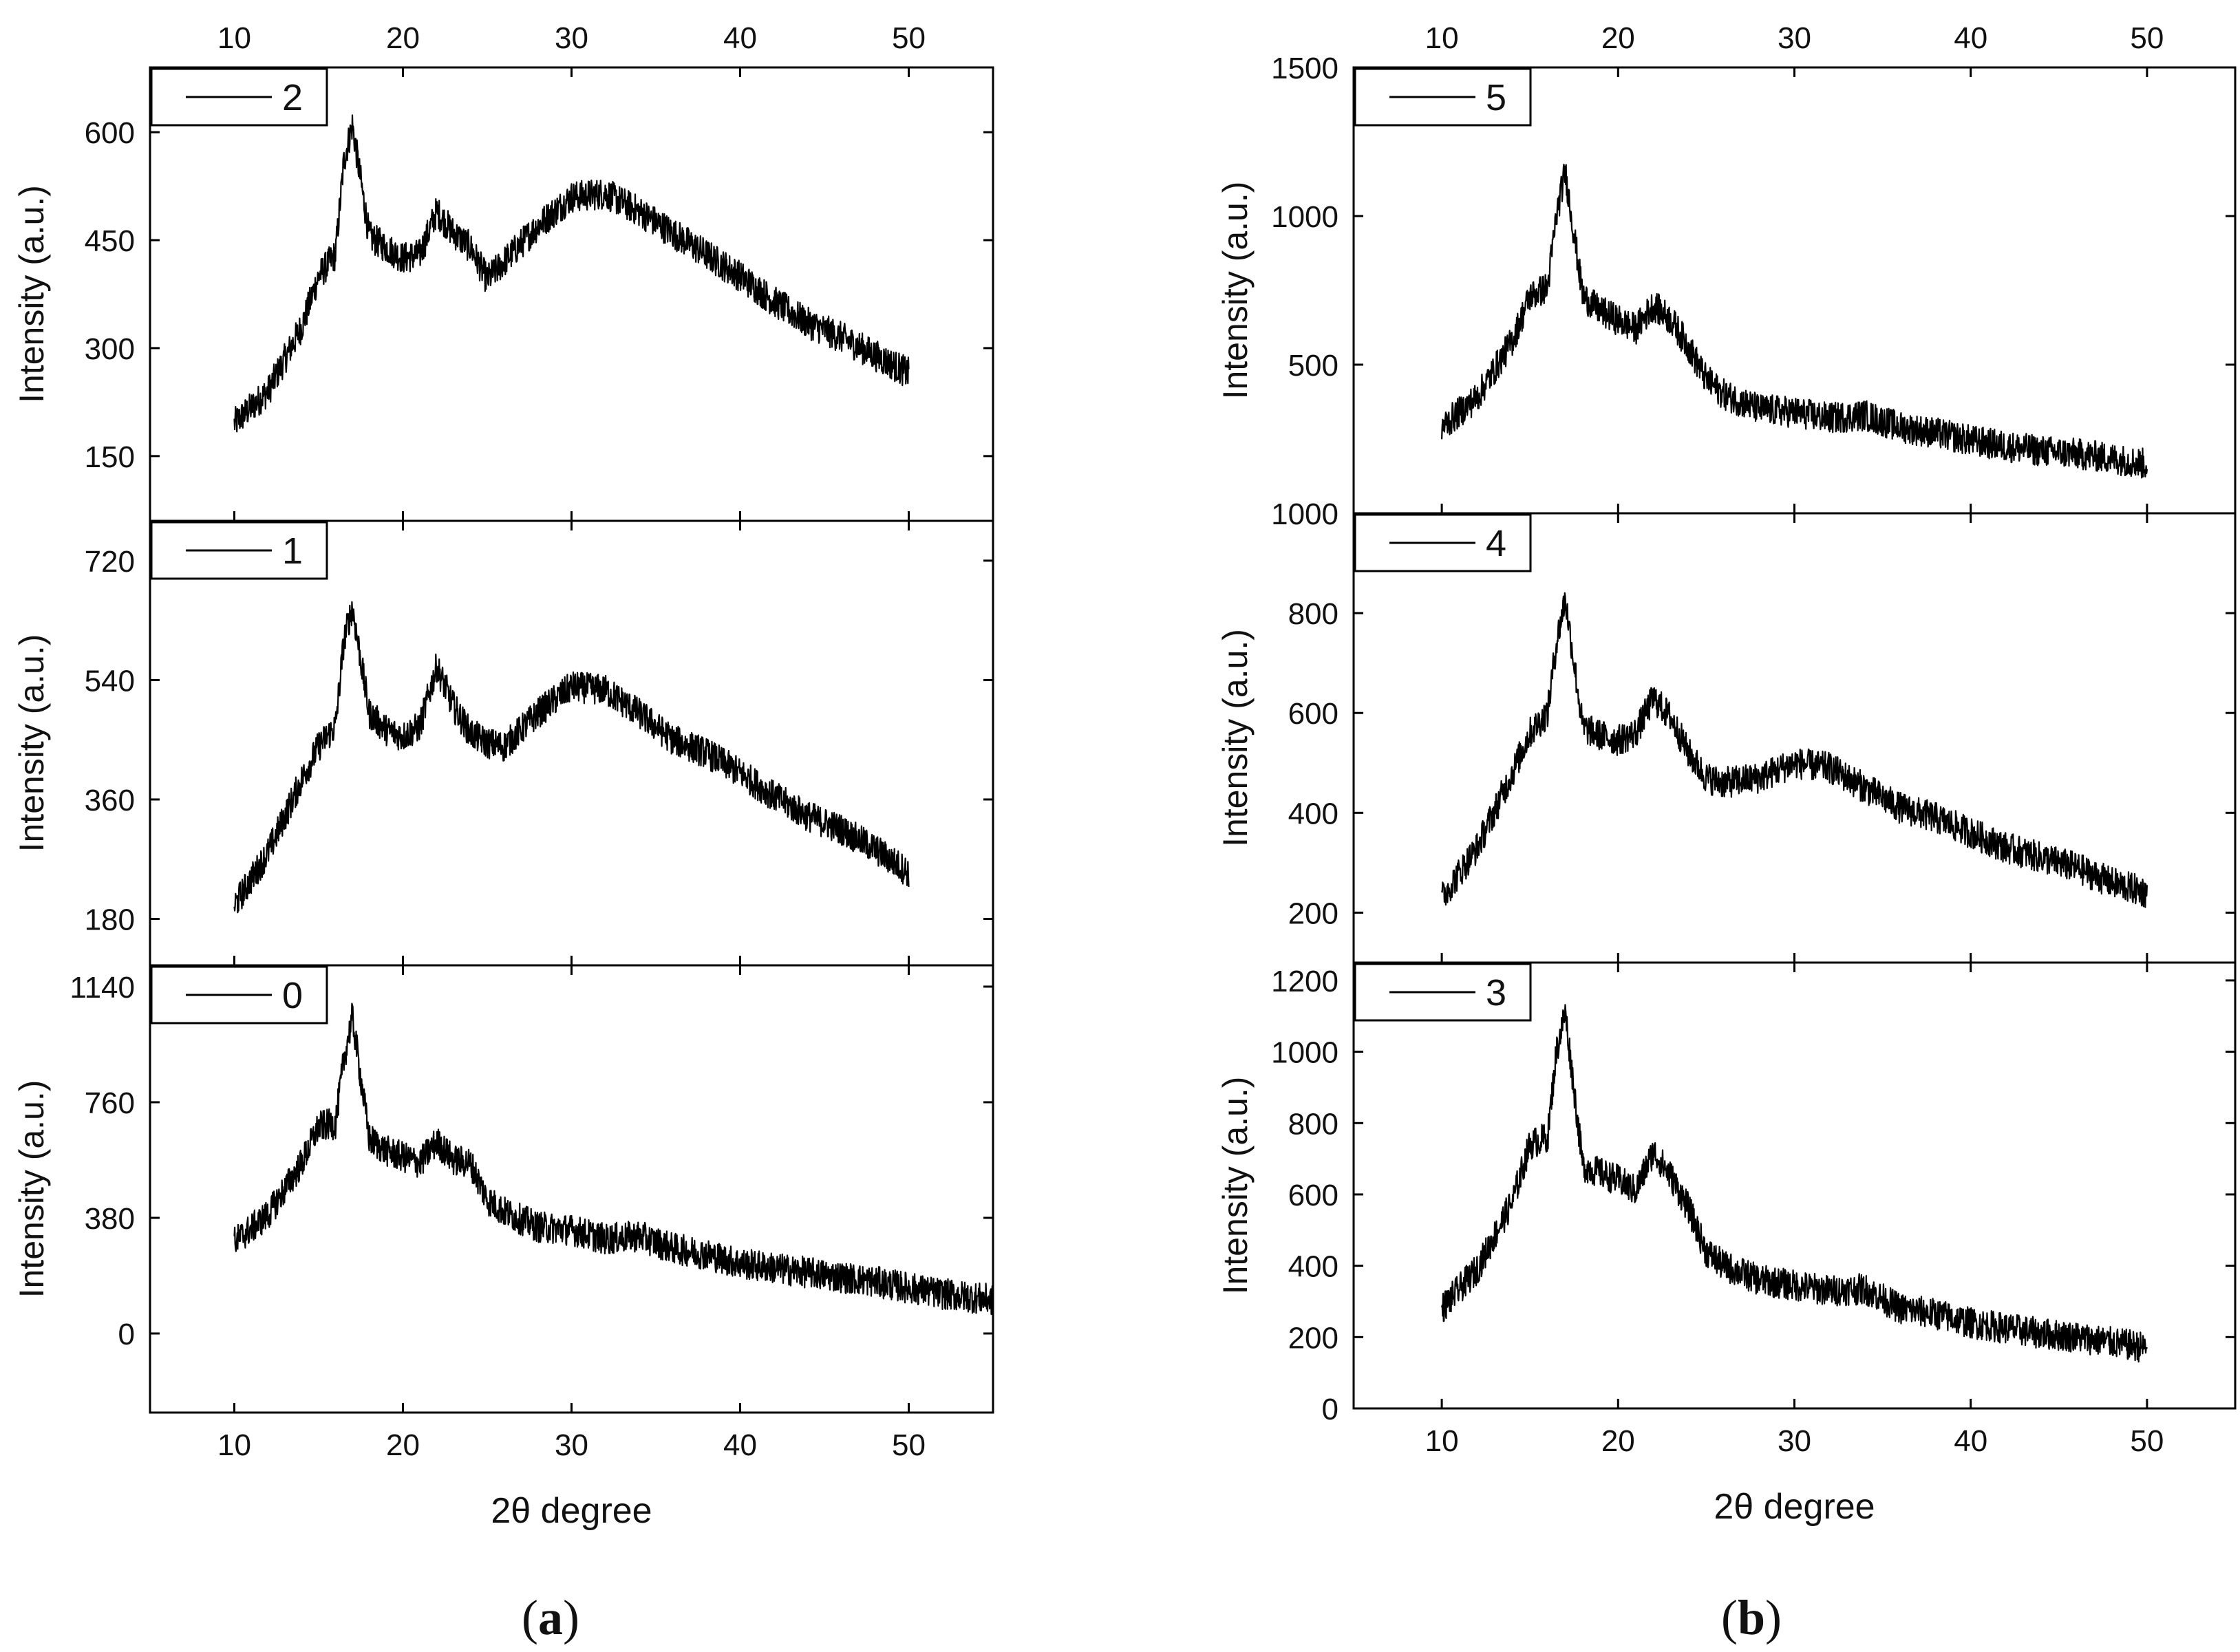 This screenshot has width=2240, height=1652. What do you see at coordinates (110, 241) in the screenshot?
I see `y-tick-label: 450` at bounding box center [110, 241].